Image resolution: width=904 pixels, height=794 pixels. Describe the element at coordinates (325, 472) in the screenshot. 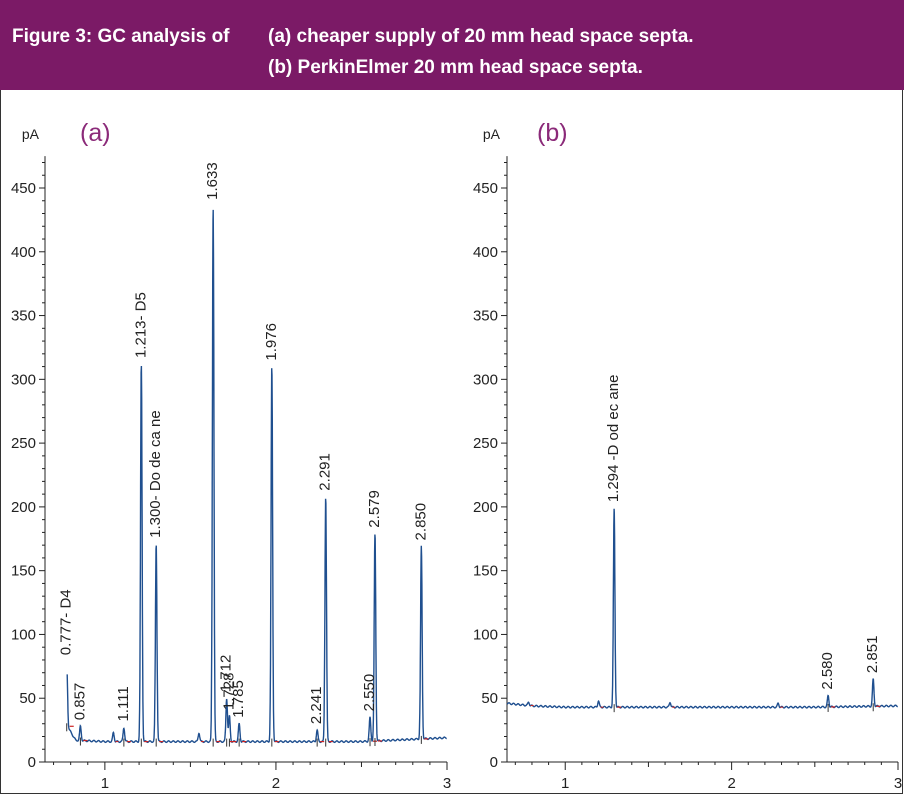

I see `peak-label: 2.291` at that location.